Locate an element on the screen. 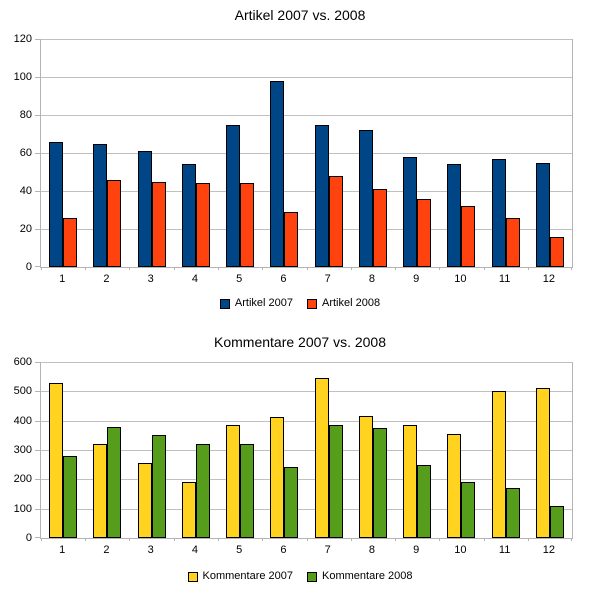  legend-label: Artikel 2008 is located at coordinates (351, 303).